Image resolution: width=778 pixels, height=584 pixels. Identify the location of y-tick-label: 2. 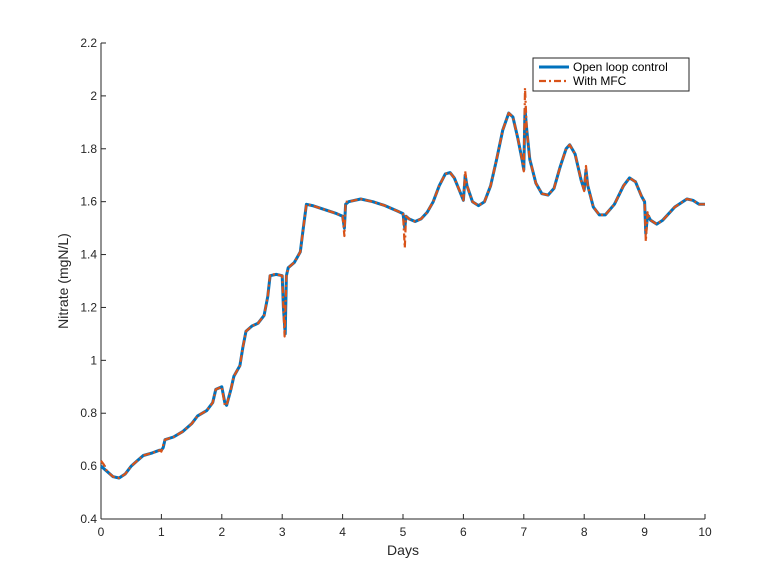
(93, 96).